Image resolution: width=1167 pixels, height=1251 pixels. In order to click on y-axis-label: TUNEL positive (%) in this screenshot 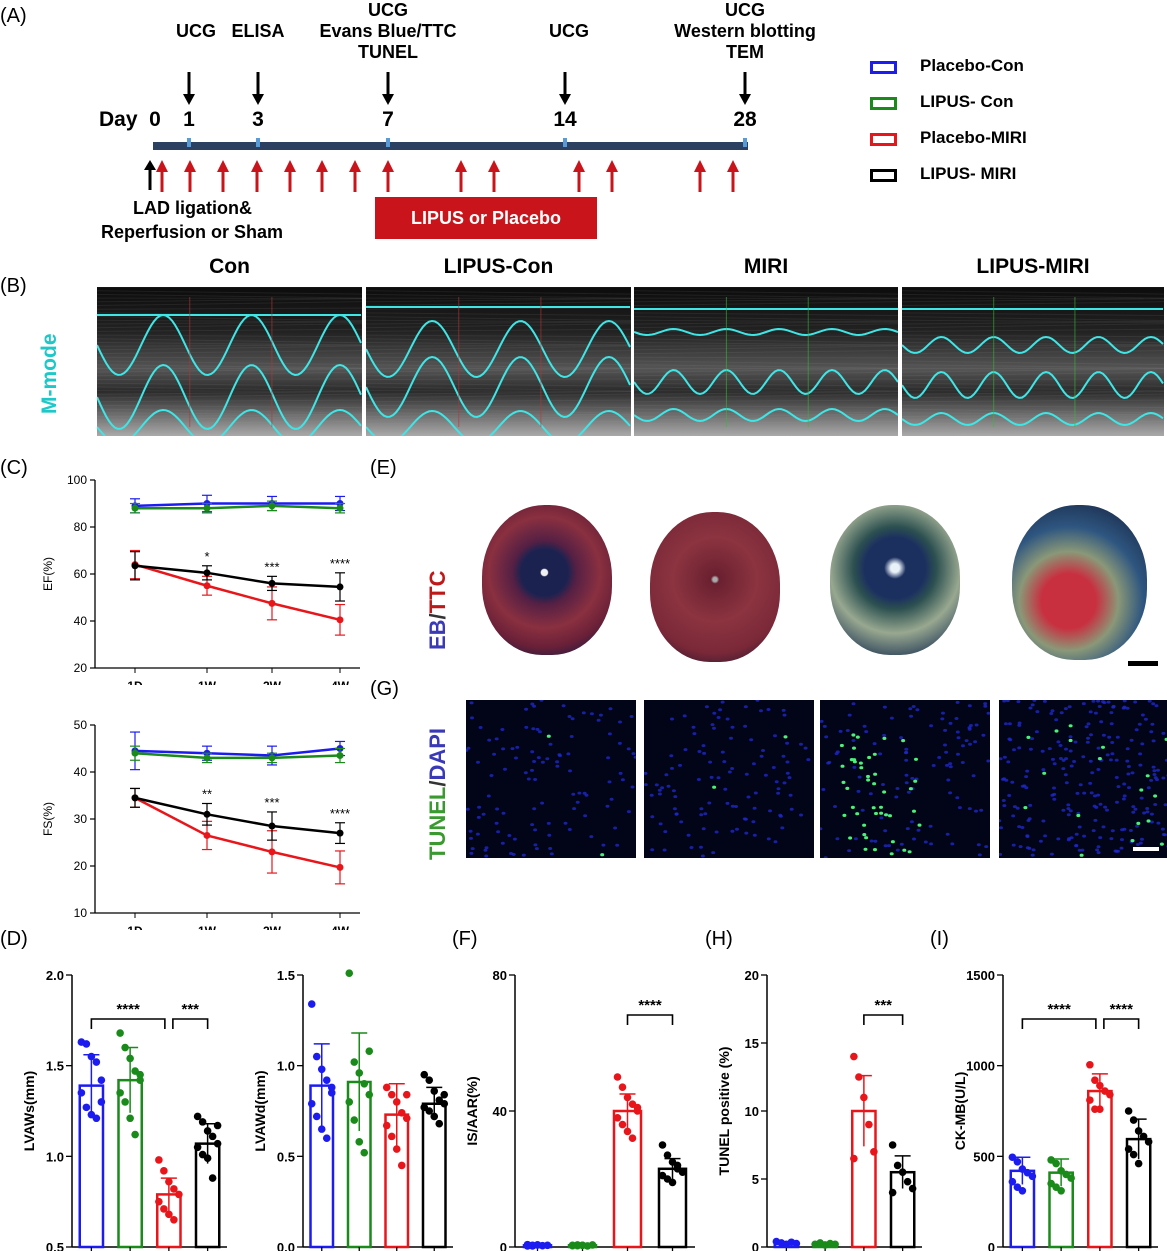, I will do `click(724, 1111)`.